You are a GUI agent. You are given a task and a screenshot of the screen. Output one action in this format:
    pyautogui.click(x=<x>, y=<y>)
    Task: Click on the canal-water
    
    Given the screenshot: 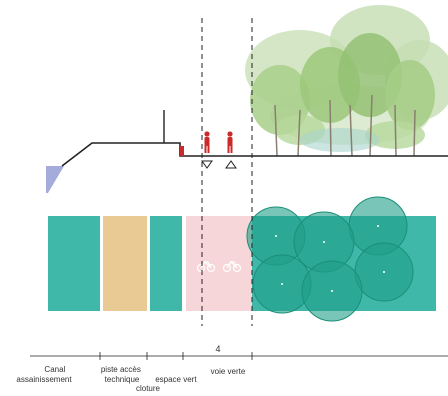 What is the action you would take?
    pyautogui.click(x=55, y=179)
    